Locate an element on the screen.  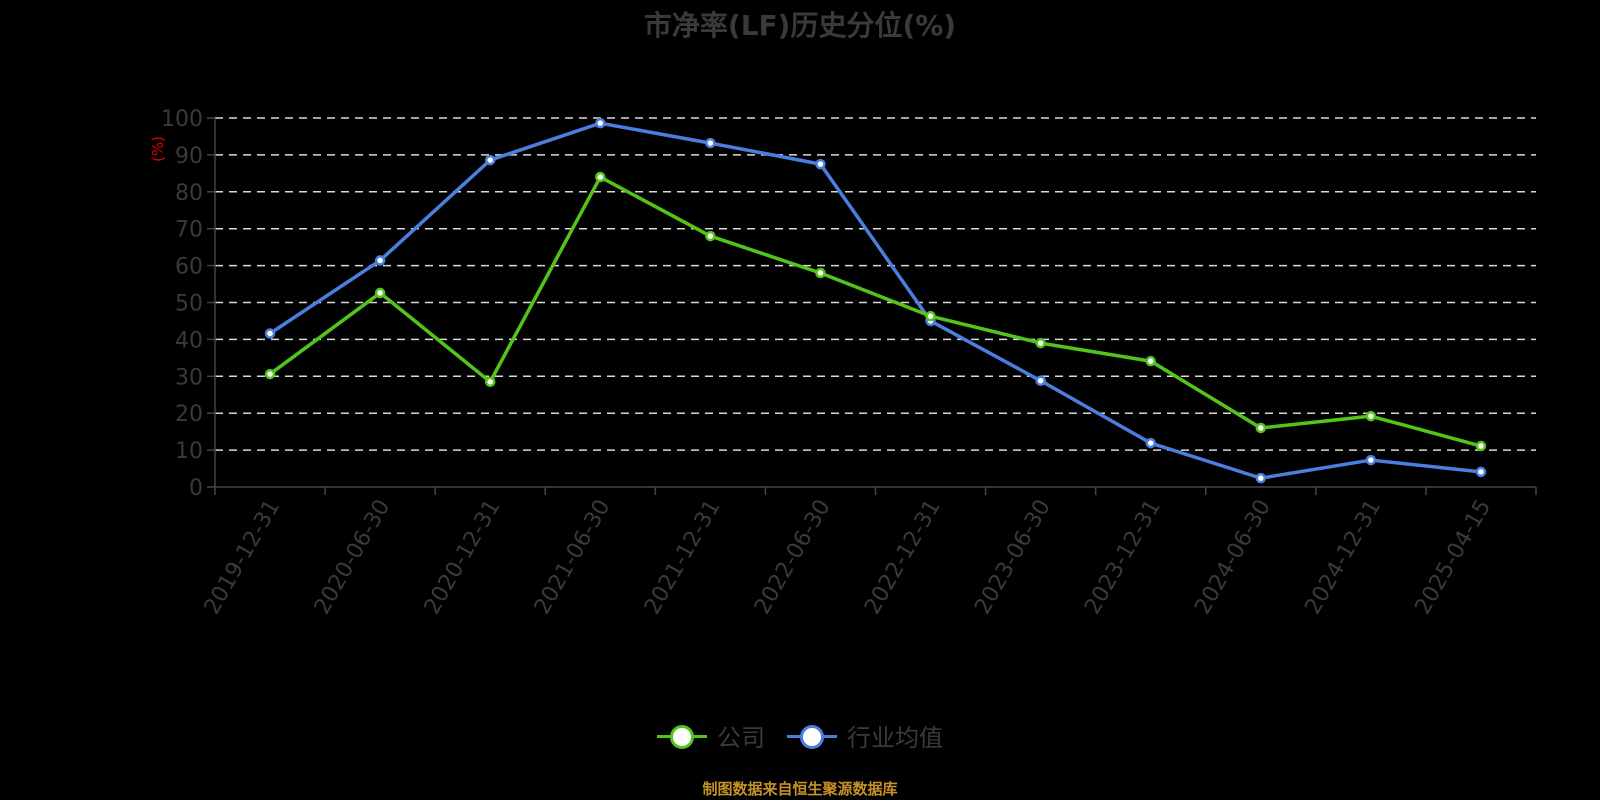
legend-item-company: 公司 is located at coordinates (711, 735).